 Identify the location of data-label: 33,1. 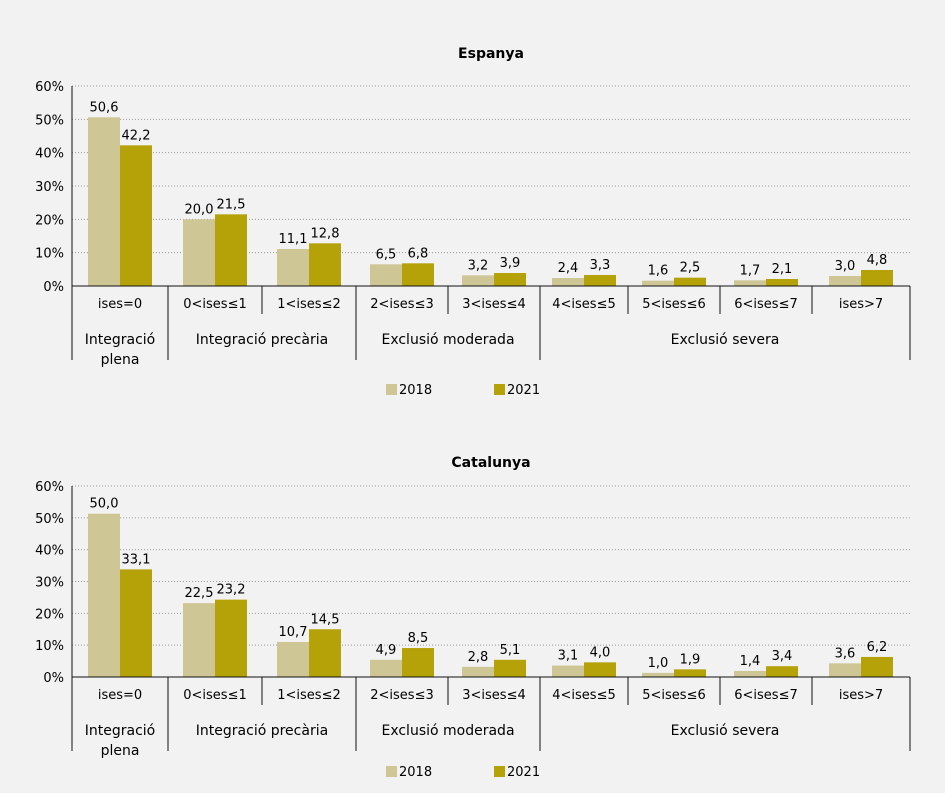
(136, 559).